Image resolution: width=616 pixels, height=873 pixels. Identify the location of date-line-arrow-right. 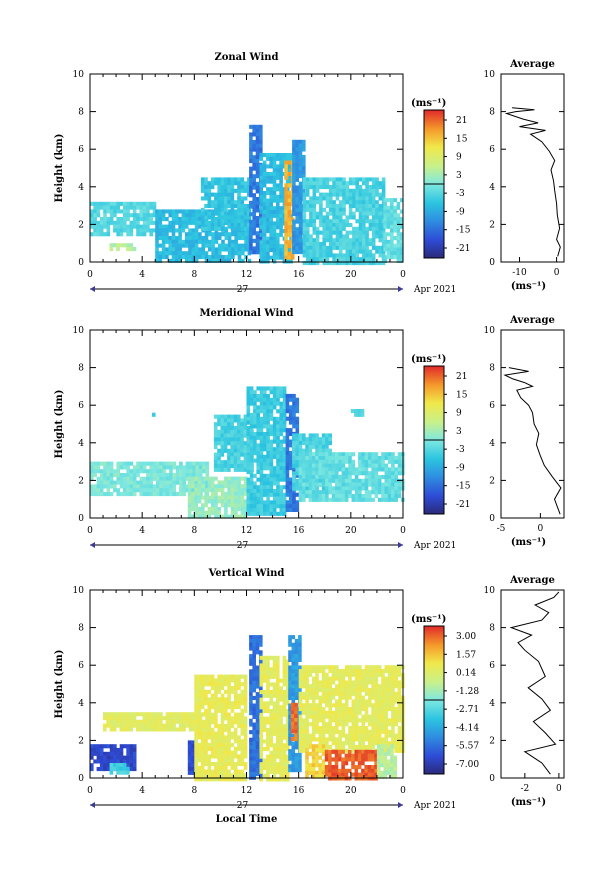
(400, 289).